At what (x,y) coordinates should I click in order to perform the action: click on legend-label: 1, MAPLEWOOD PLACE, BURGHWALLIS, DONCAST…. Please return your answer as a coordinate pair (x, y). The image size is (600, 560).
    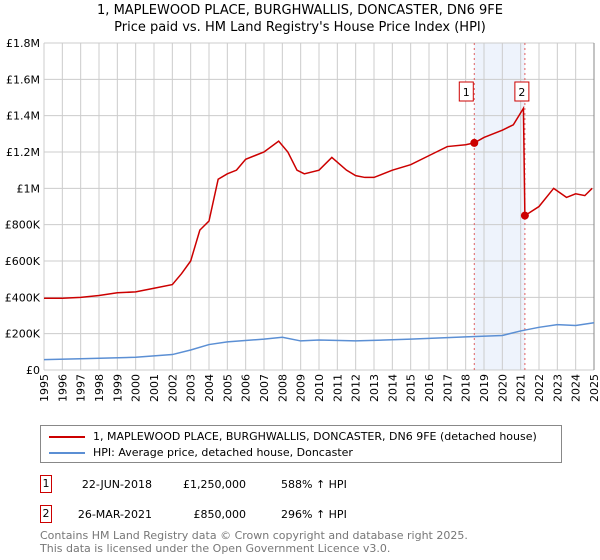
    Looking at the image, I should click on (315, 436).